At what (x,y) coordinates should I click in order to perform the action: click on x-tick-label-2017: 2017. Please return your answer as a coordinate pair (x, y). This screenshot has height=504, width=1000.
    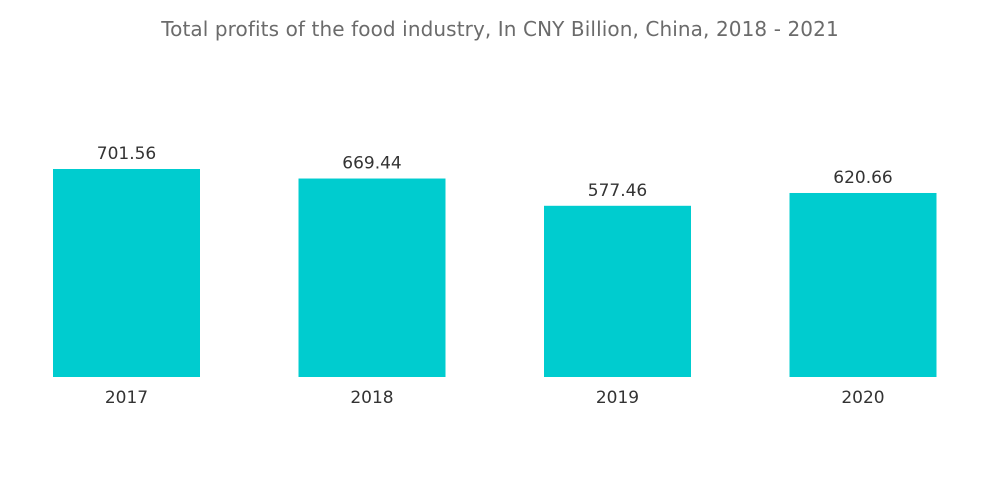
    Looking at the image, I should click on (126, 398).